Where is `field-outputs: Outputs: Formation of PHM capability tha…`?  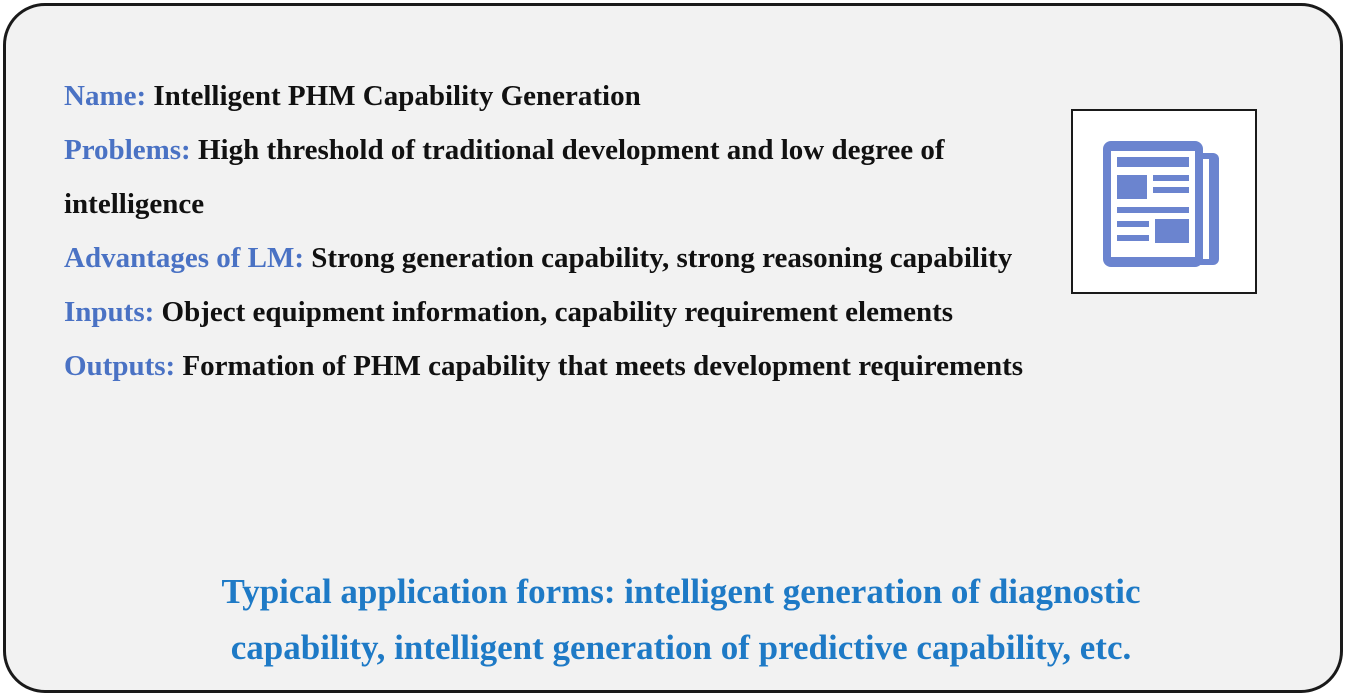
field-outputs: Outputs: Formation of PHM capability tha… is located at coordinates (564, 366).